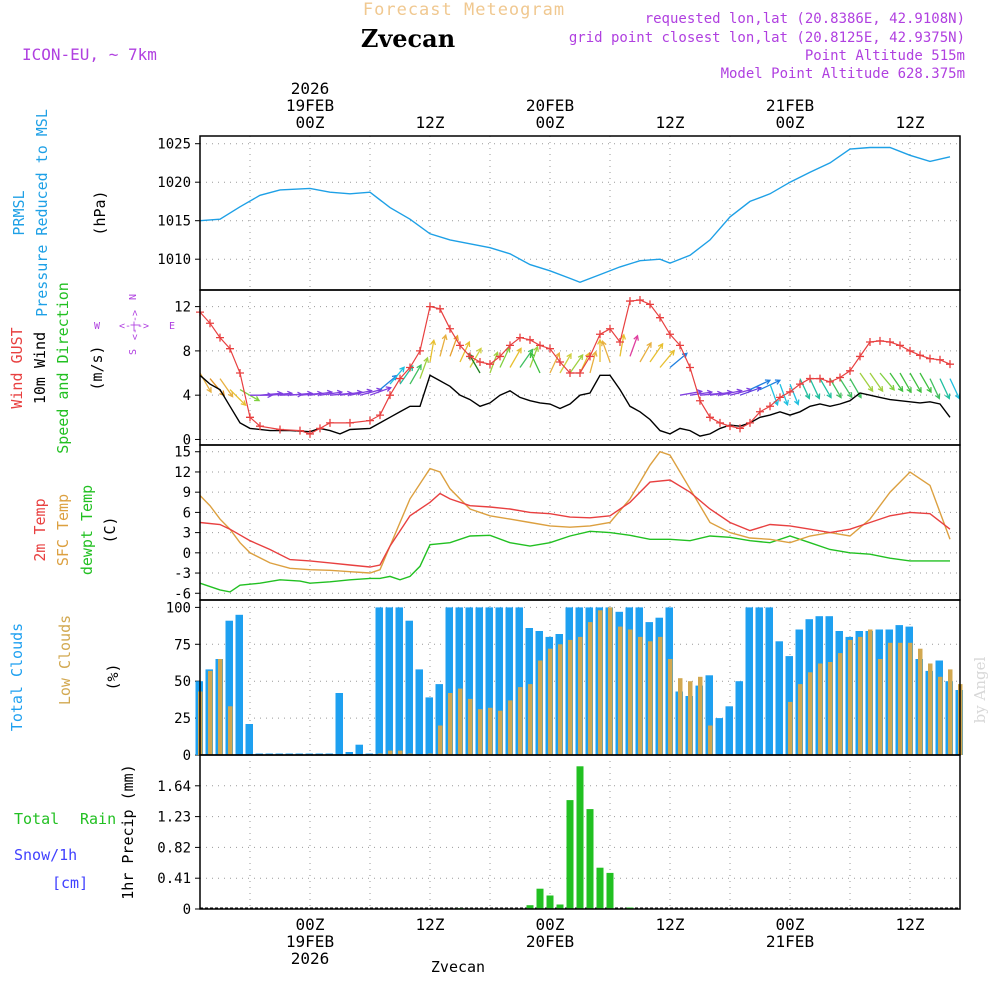 This screenshot has height=1000, width=1000. Describe the element at coordinates (187, 523) in the screenshot. I see `temp-y-ticks: -6 -3 0 3 6 9 12 15` at that location.